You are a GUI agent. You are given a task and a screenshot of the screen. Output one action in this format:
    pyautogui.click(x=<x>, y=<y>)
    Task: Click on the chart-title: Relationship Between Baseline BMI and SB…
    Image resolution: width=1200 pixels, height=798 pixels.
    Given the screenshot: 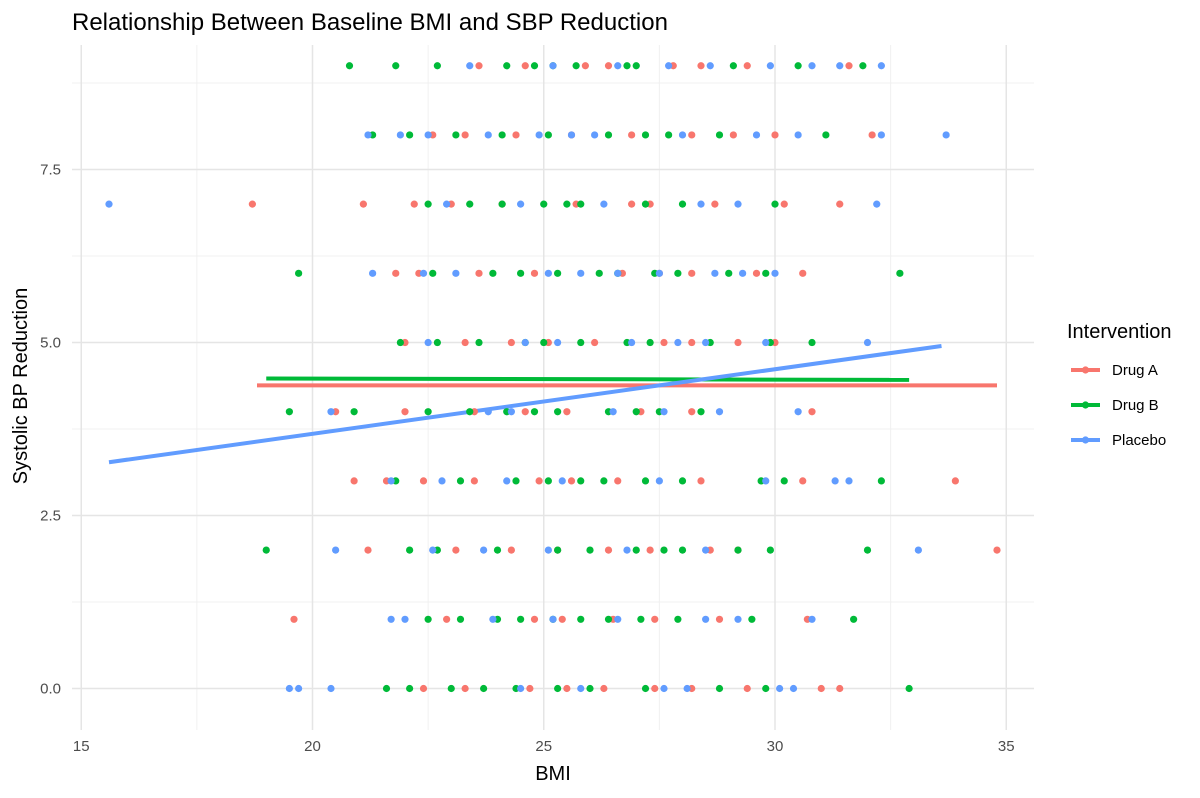 What is the action you would take?
    pyautogui.click(x=370, y=22)
    